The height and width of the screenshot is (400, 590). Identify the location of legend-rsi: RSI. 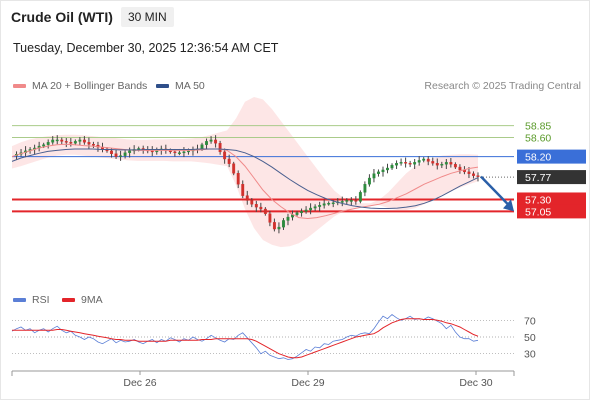
(31, 300).